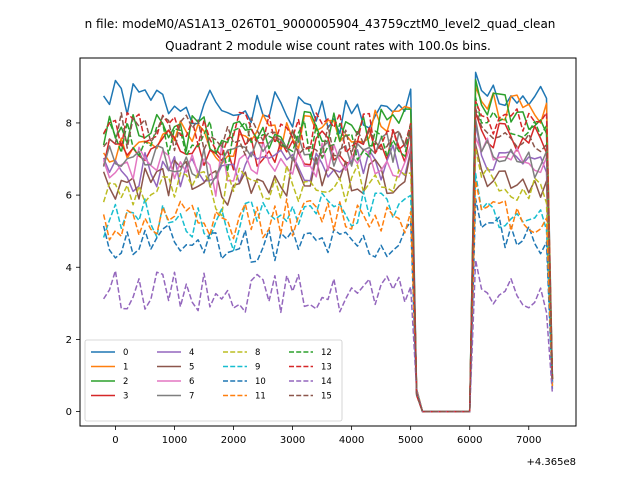 The image size is (640, 480). I want to click on legend-label-0: 0, so click(125, 353).